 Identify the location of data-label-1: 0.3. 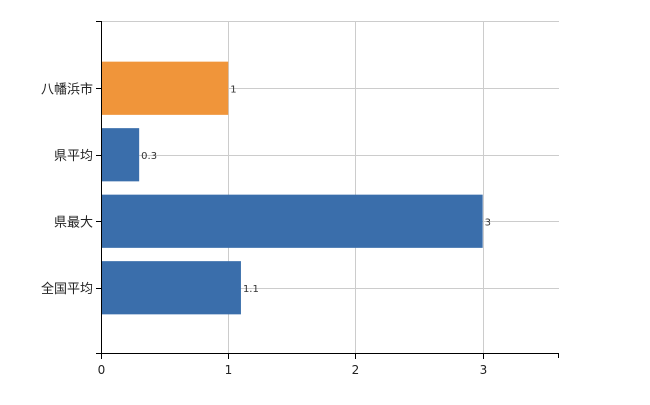
(149, 156).